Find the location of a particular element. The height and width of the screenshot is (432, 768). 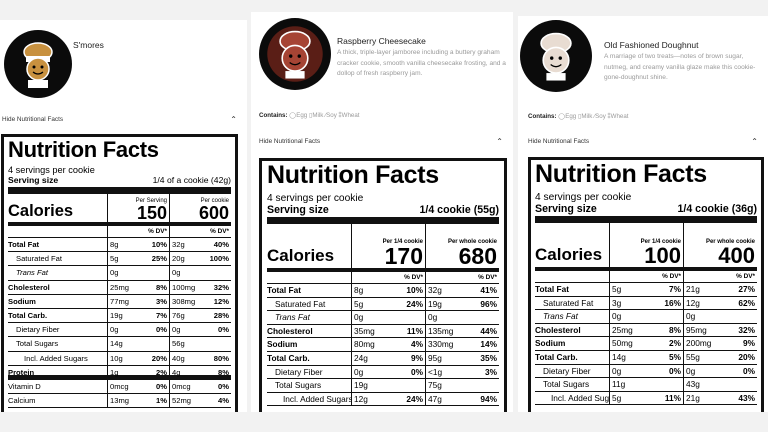

nutrient-row: Vitamin D 0mcg 0% 0mcg 0% is located at coordinates (119, 387).